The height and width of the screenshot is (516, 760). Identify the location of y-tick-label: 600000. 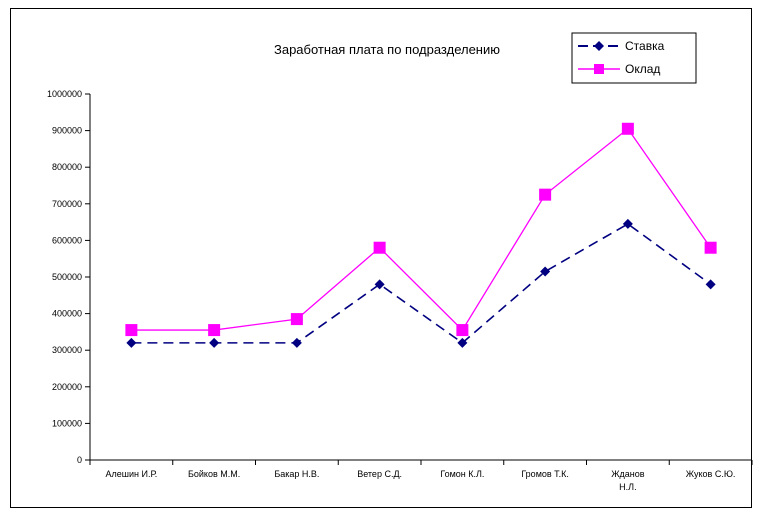
(67, 240).